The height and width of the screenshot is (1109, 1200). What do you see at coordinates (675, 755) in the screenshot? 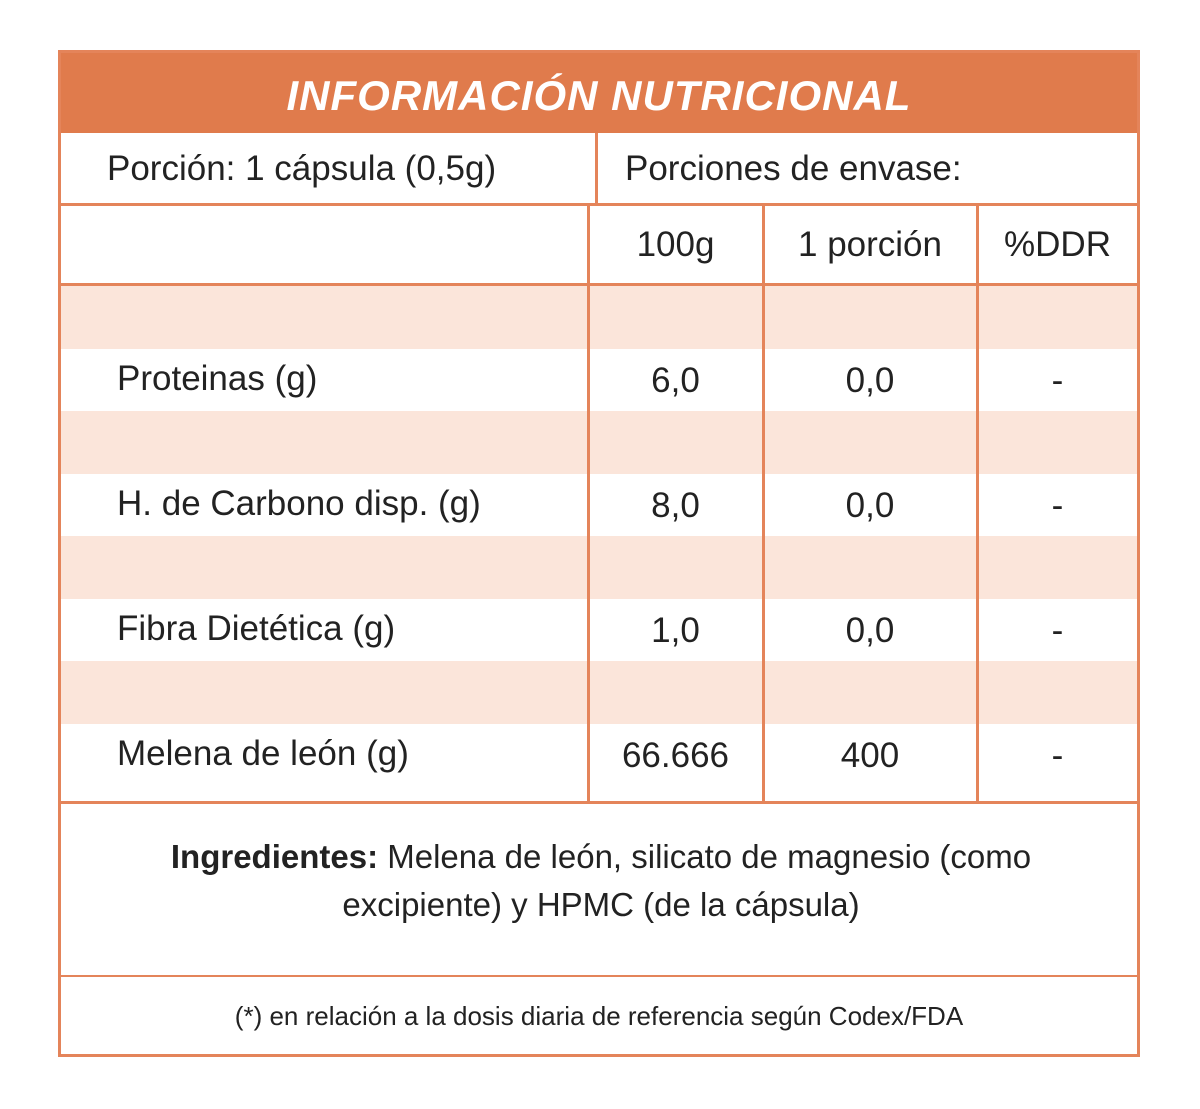
I see `nutrient-value: 66.666` at bounding box center [675, 755].